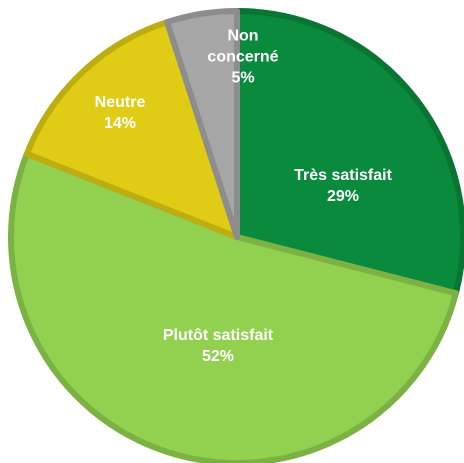 This screenshot has height=463, width=464. I want to click on slice-label: Plutôt satisfait 52%, so click(218, 346).